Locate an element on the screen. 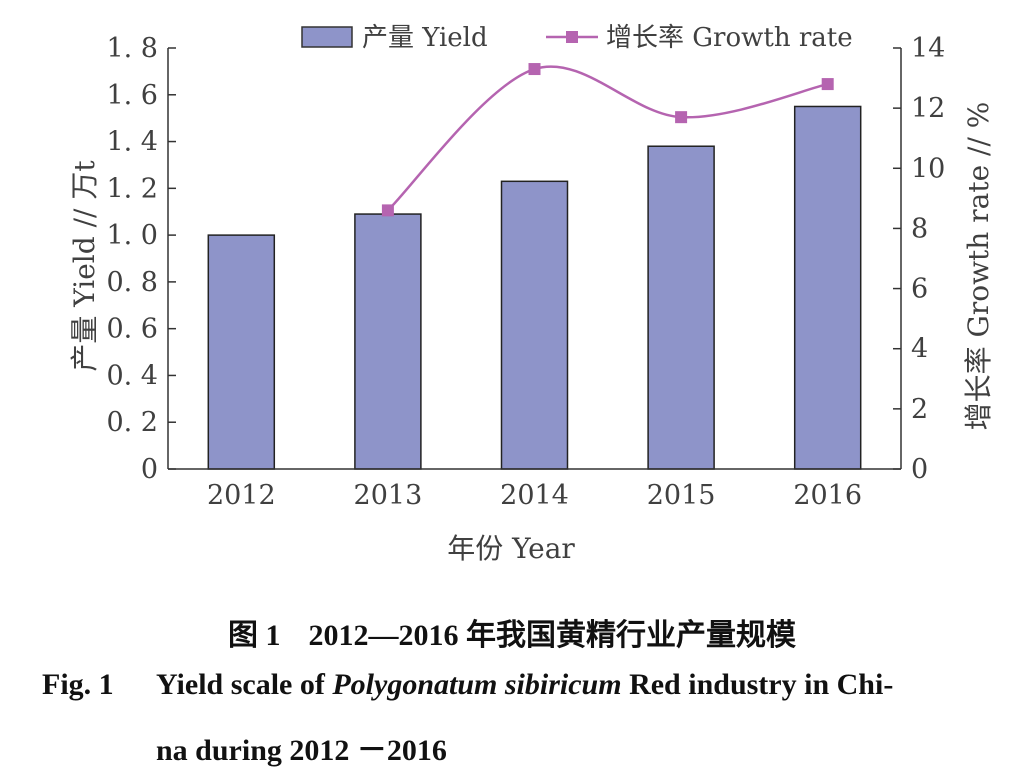 The width and height of the screenshot is (1024, 769). x-tick-label: 2015 is located at coordinates (681, 495).